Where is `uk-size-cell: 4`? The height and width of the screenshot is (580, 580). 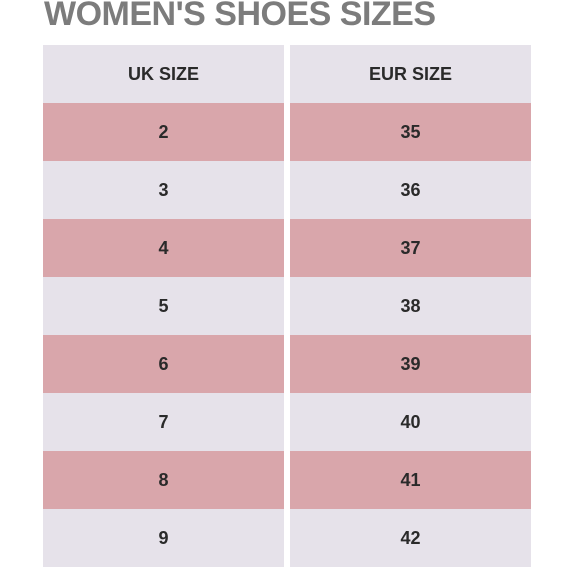
uk-size-cell: 4 is located at coordinates (163, 248).